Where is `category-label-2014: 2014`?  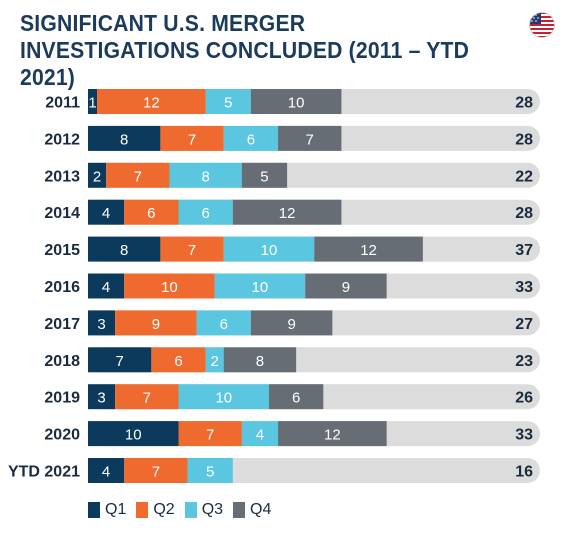 category-label-2014: 2014 is located at coordinates (62, 213).